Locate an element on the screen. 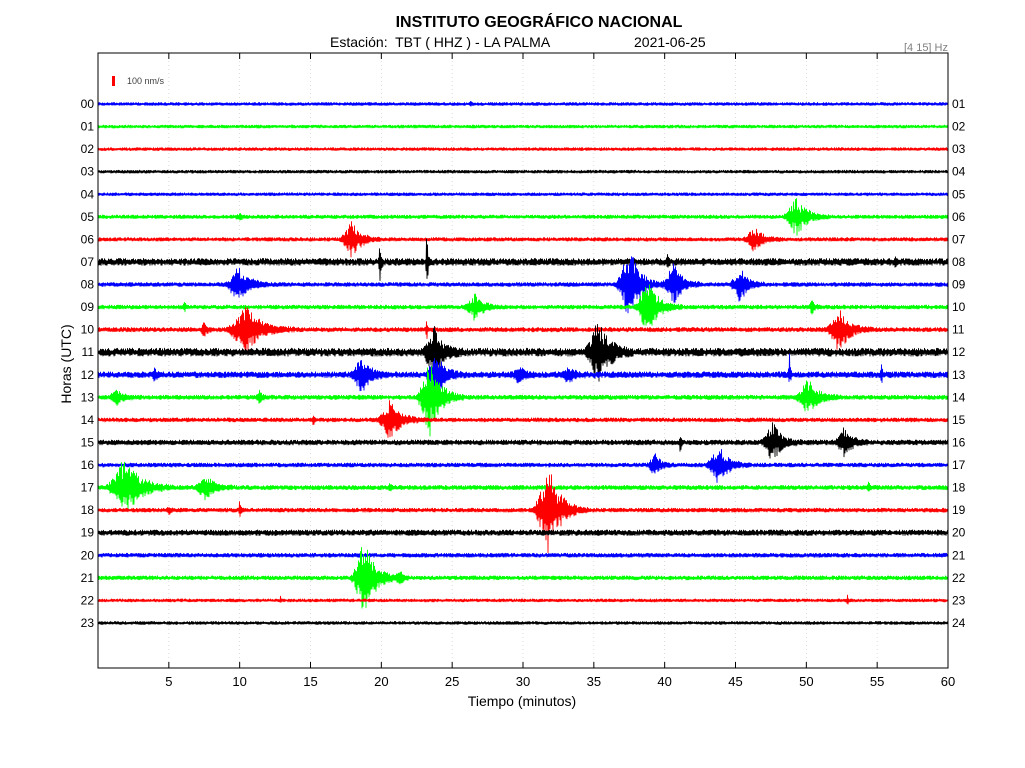 The height and width of the screenshot is (768, 1025). chart-title: INSTITUTO GEOGRÁFICO NACIONAL is located at coordinates (539, 21).